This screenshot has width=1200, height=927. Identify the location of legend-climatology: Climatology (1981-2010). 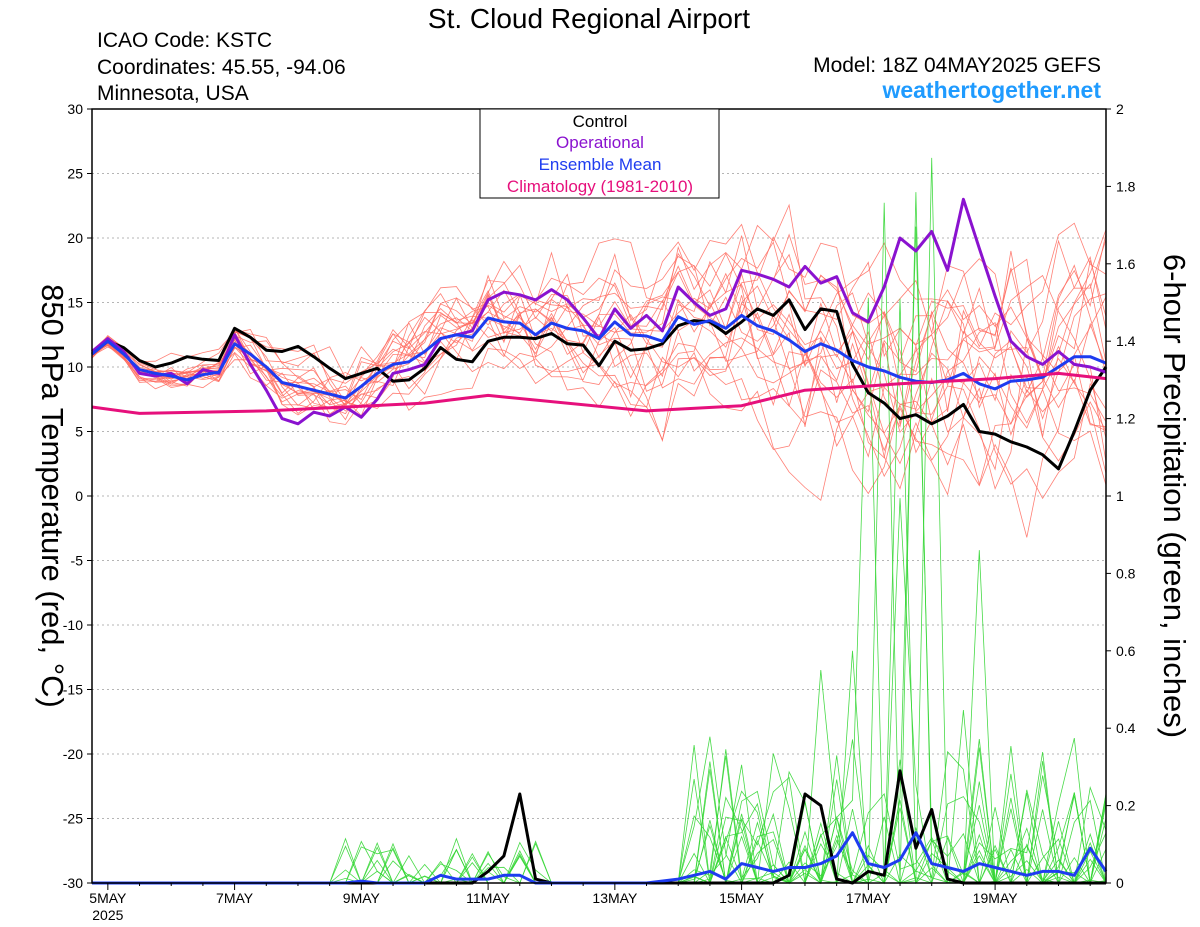
(600, 186).